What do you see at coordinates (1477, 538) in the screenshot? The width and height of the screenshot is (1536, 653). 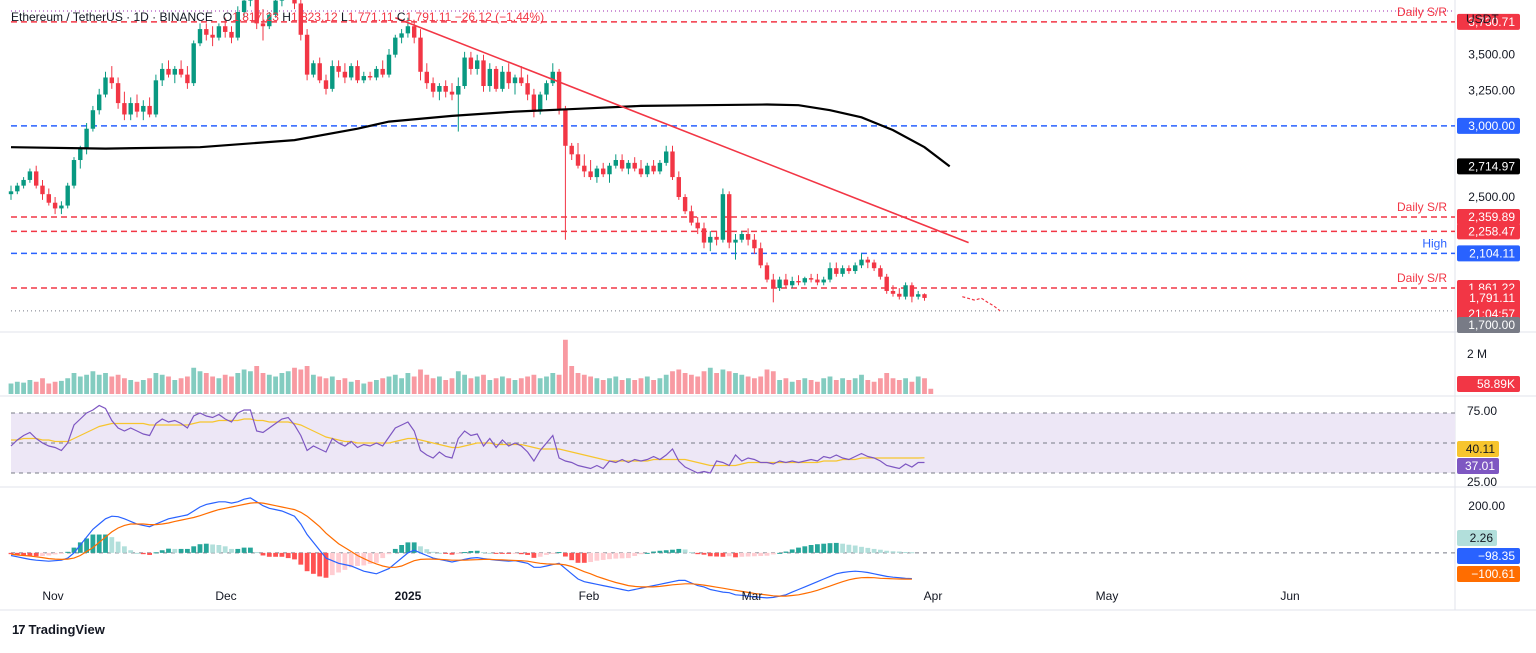 I see `macd-hist-badge-bg` at bounding box center [1477, 538].